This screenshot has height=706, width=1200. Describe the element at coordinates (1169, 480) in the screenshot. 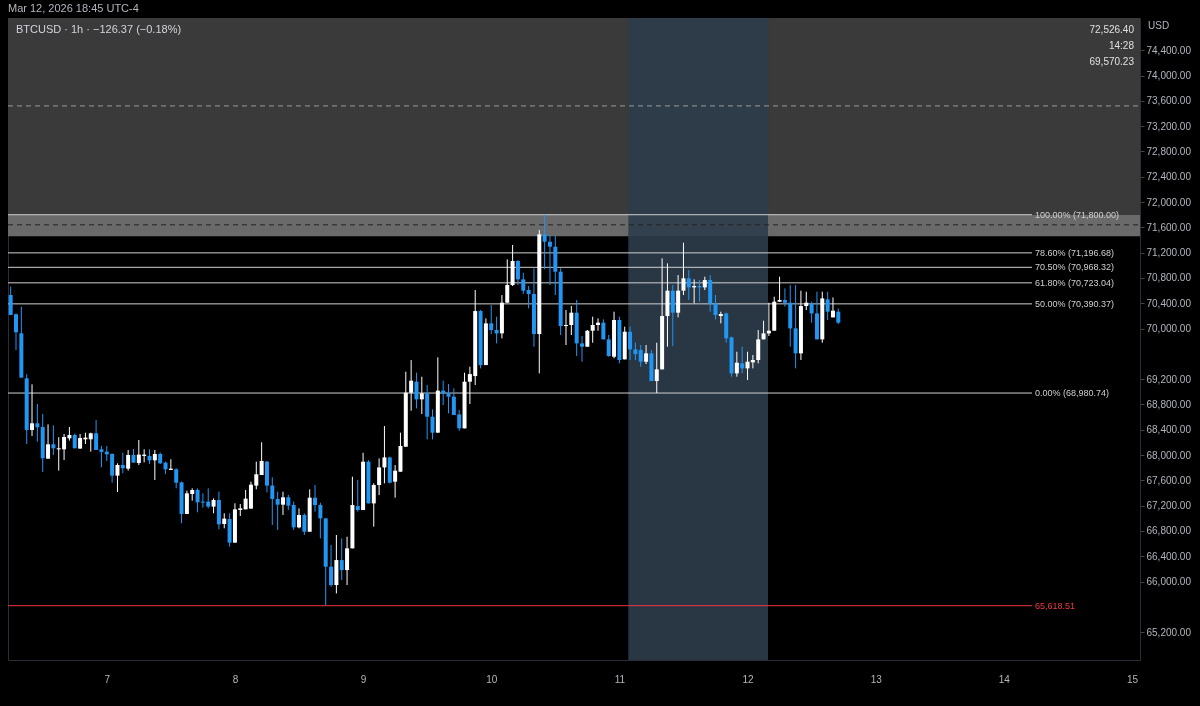

I see `y-tick-label: 67,600.00` at that location.